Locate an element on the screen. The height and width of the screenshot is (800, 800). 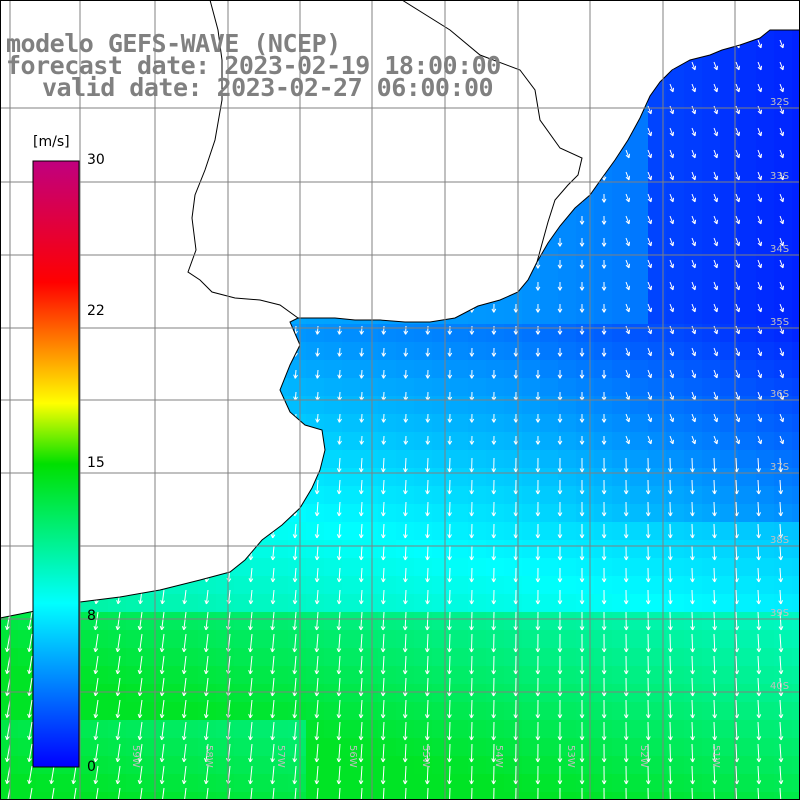
lat-label: 32S is located at coordinates (779, 102).